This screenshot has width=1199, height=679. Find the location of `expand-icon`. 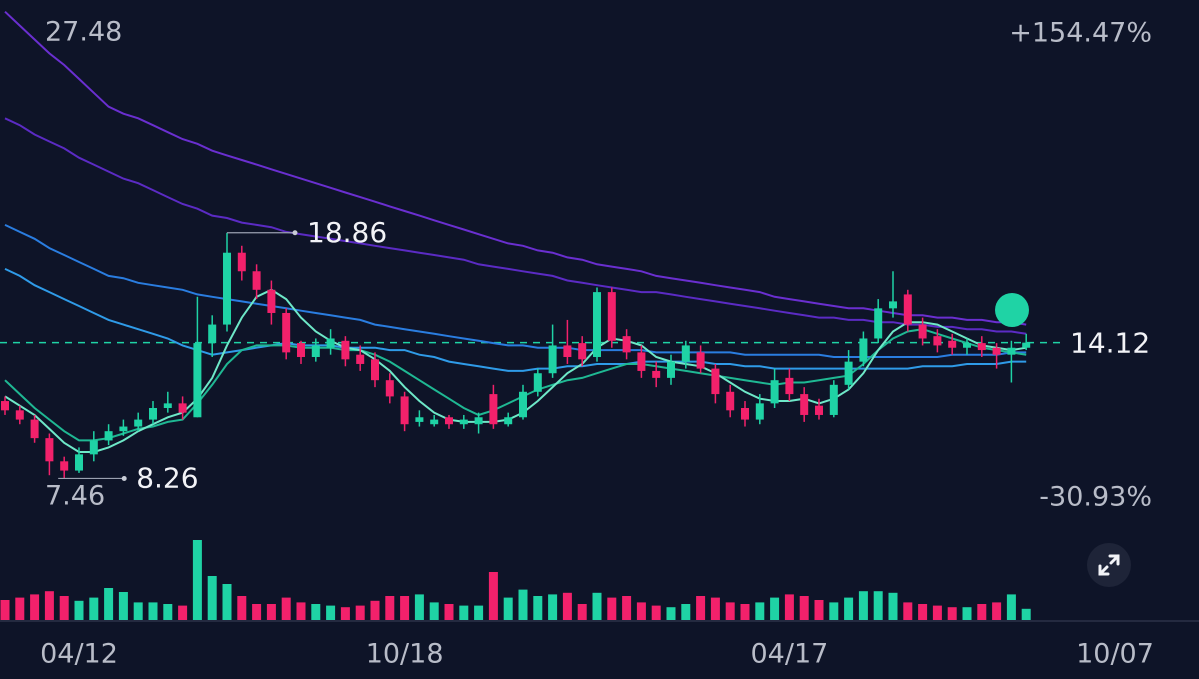

expand-icon is located at coordinates (1109, 565).